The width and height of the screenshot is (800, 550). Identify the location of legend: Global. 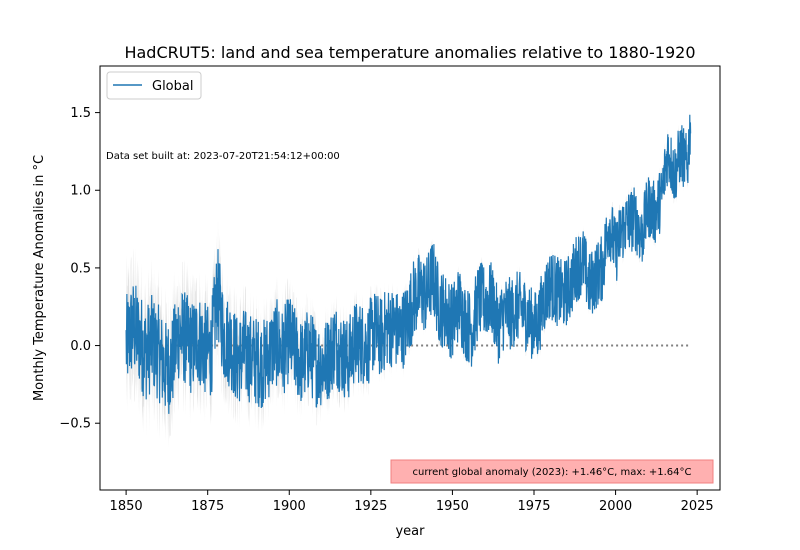
(154, 85).